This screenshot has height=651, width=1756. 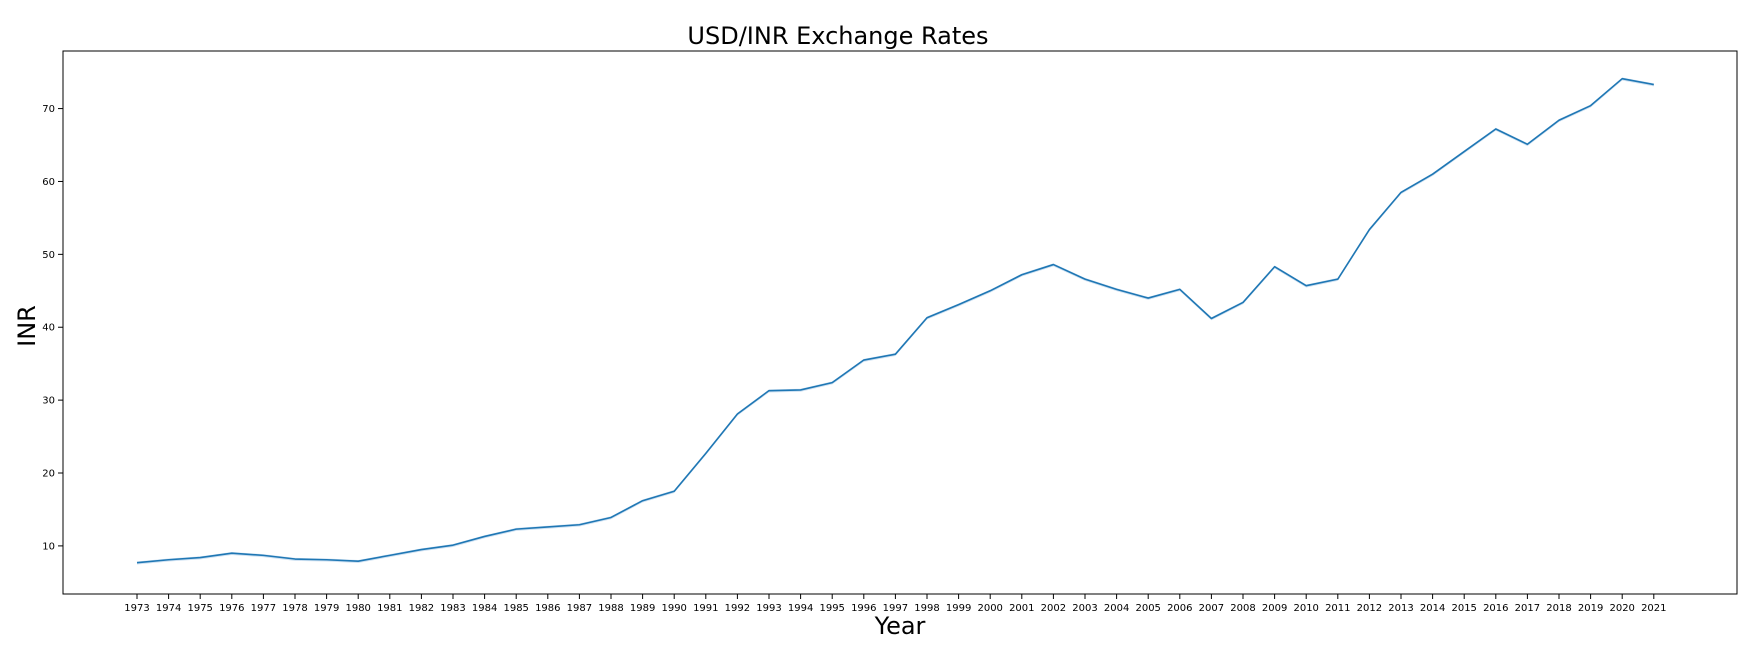 What do you see at coordinates (168, 608) in the screenshot?
I see `x-tick-label: 1974` at bounding box center [168, 608].